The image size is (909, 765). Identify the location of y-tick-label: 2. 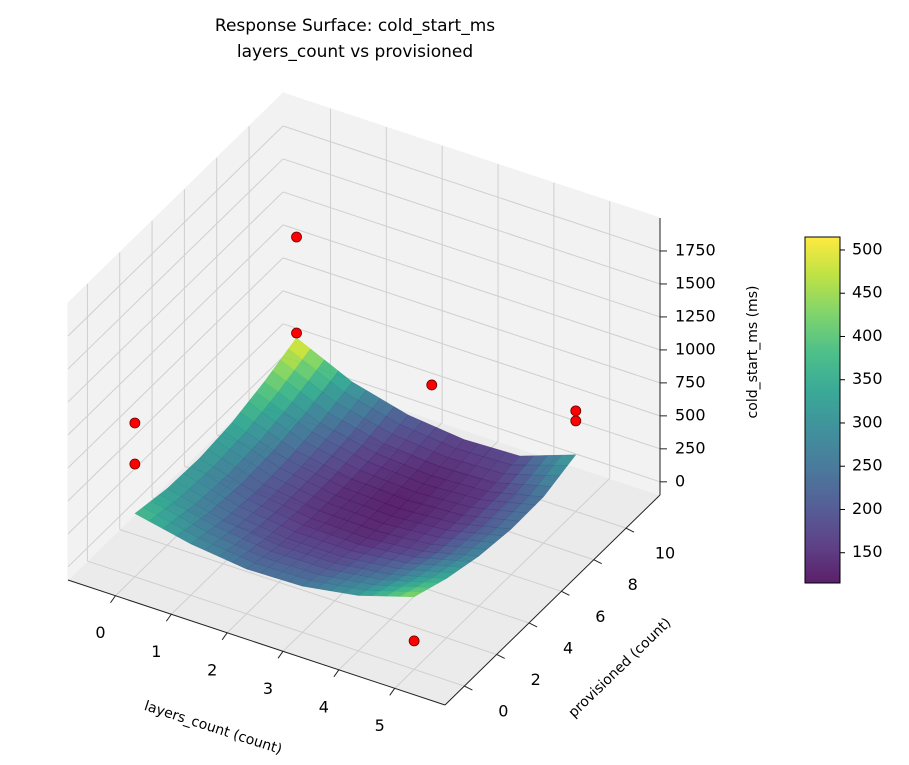
(536, 679).